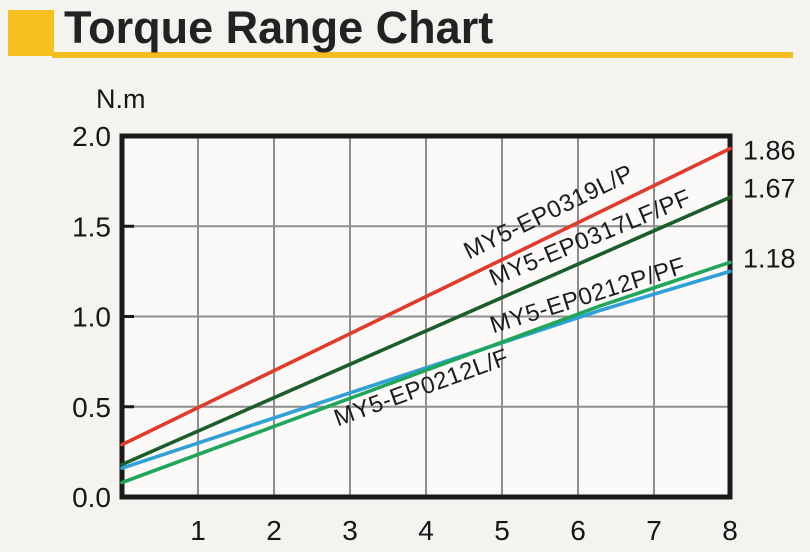 This screenshot has width=810, height=552. Describe the element at coordinates (769, 188) in the screenshot. I see `series-end-value: 1.67` at that location.